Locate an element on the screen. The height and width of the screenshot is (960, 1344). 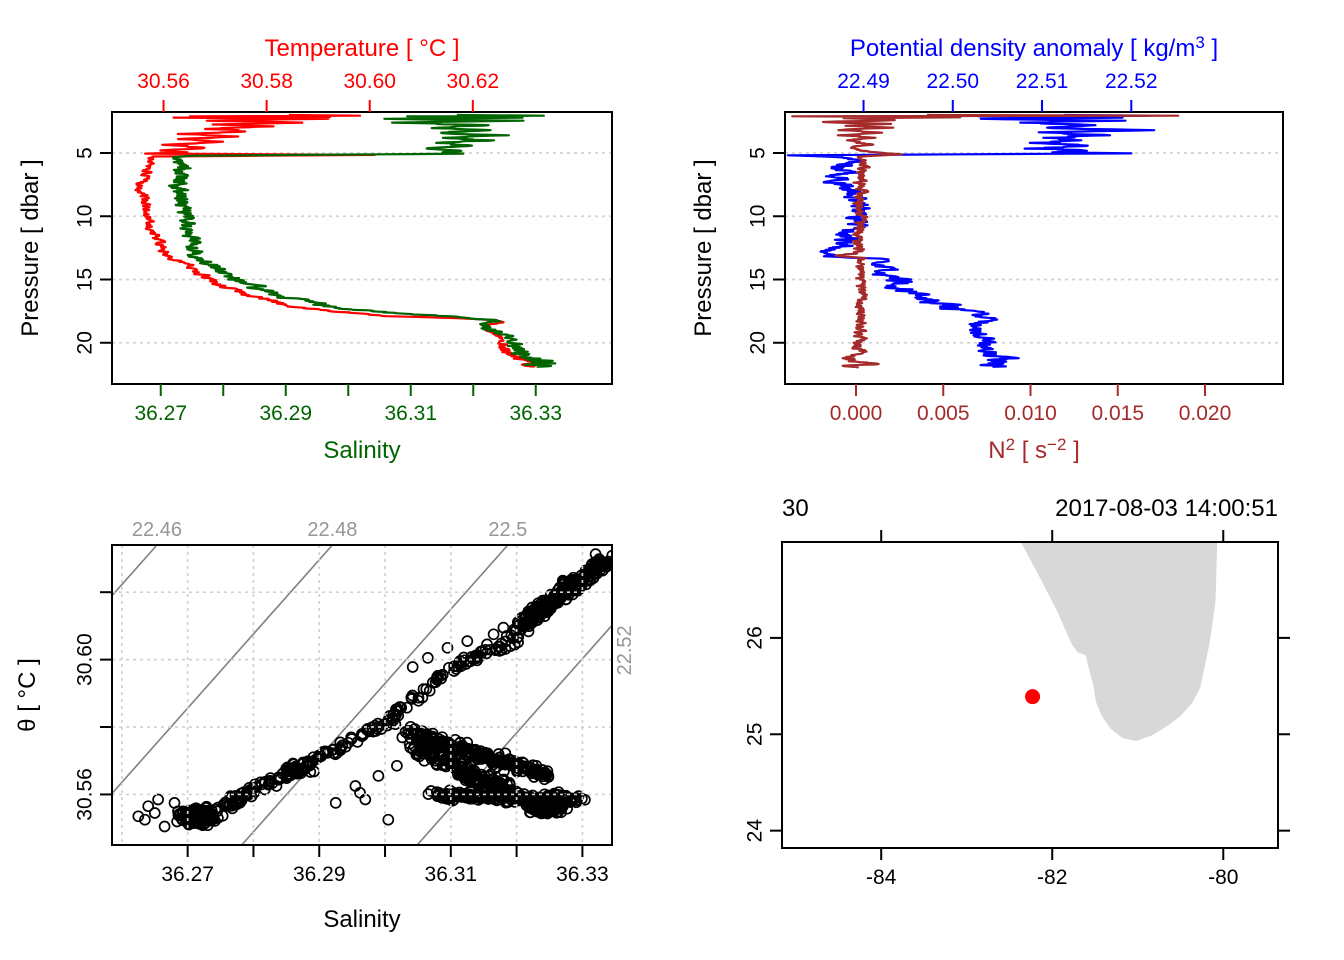
bottom-tick-label: -80 is located at coordinates (1223, 877).